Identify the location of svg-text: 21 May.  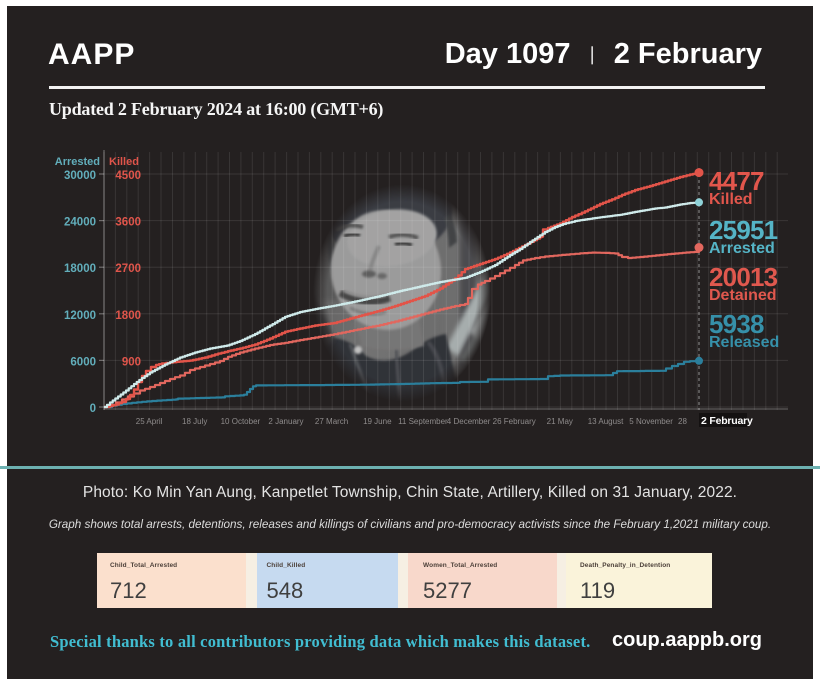
(560, 421).